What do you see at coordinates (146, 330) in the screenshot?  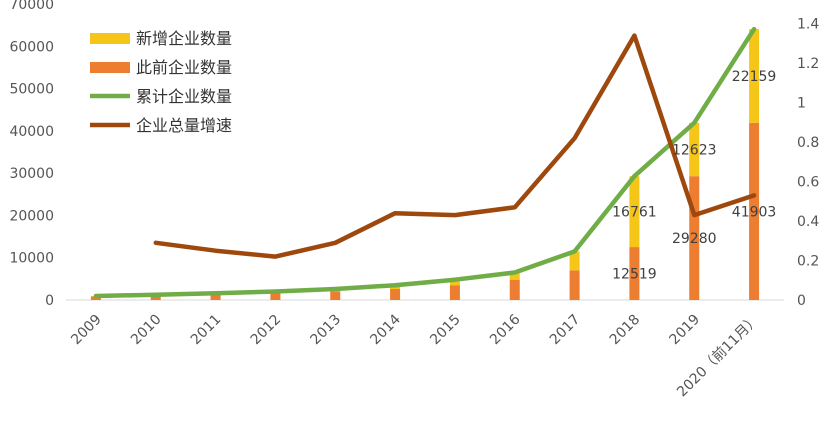 I see `x-tick-label: 2010` at bounding box center [146, 330].